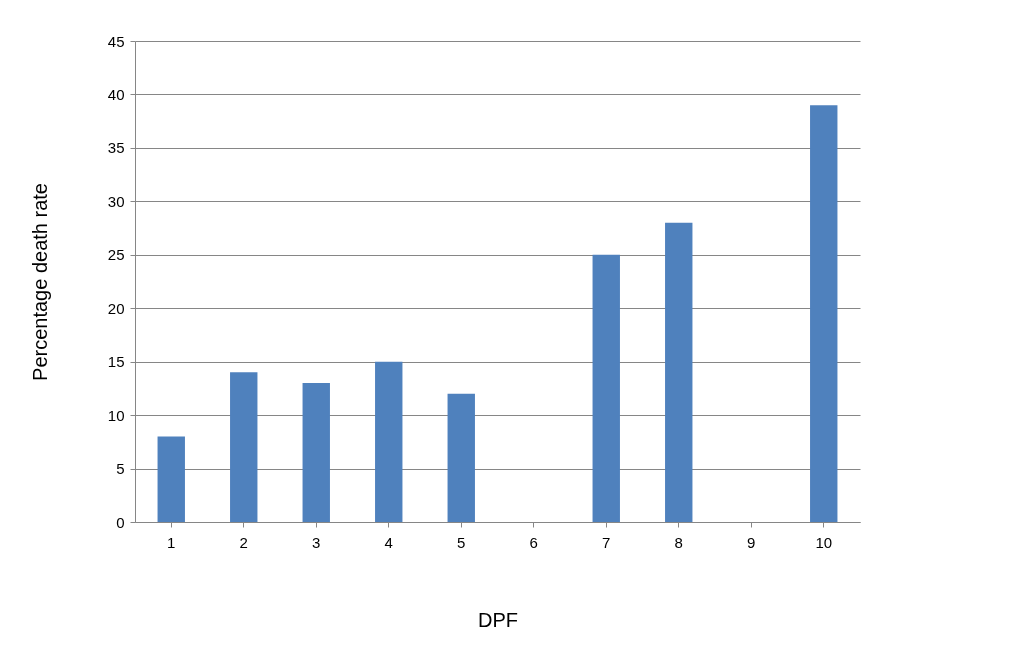 This screenshot has height=663, width=1032. Describe the element at coordinates (498, 619) in the screenshot. I see `x-axis-title: DPF` at that location.